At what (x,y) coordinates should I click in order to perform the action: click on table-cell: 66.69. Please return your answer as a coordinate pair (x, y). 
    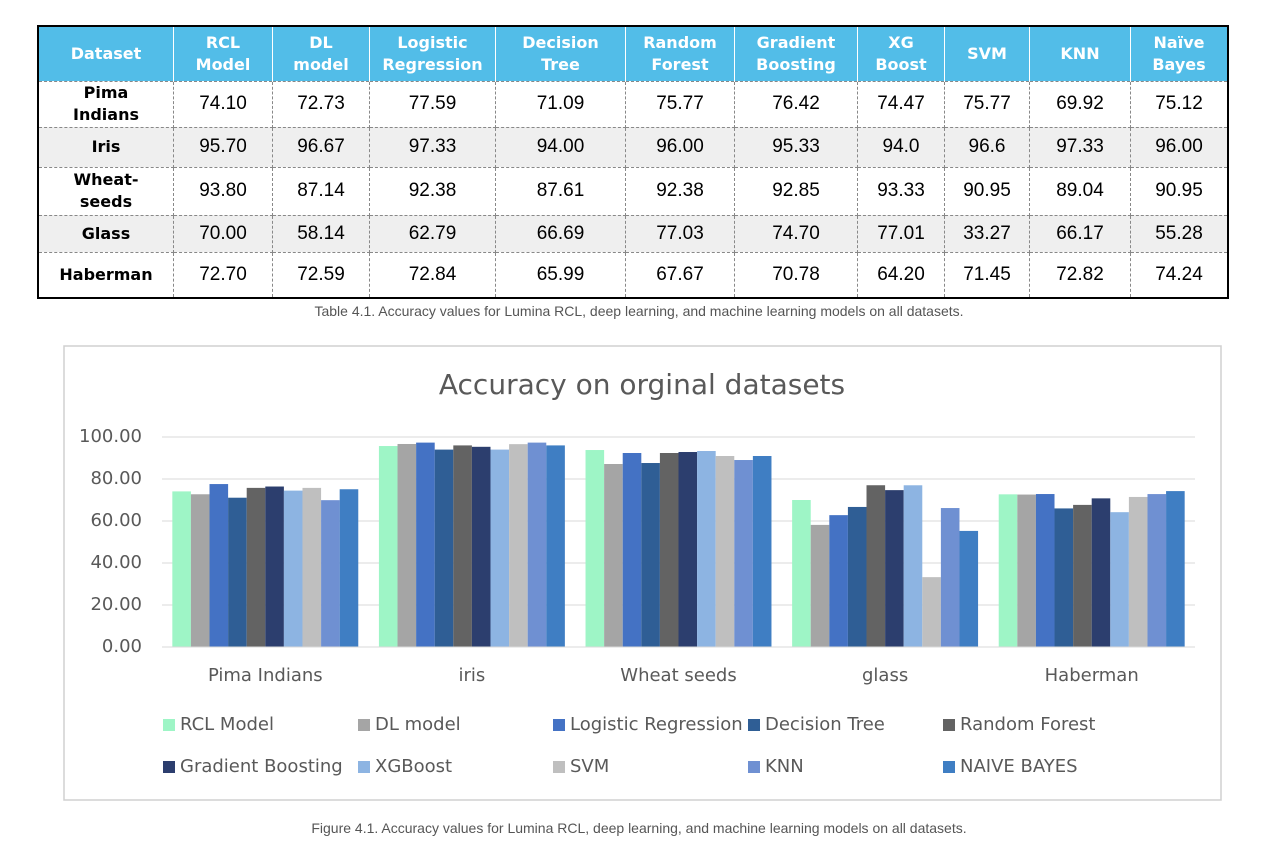
    Looking at the image, I should click on (560, 233).